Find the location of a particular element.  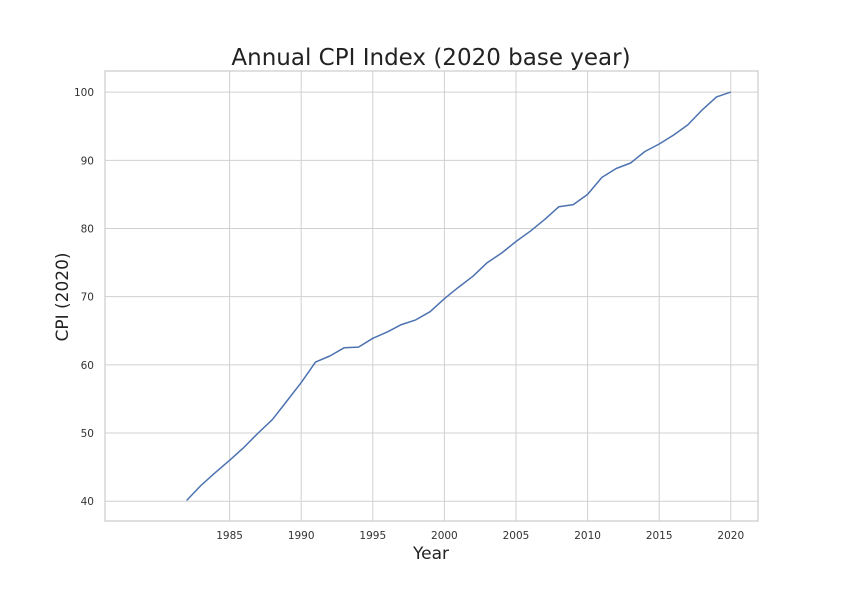

x-tick-label: 2015 is located at coordinates (659, 536).